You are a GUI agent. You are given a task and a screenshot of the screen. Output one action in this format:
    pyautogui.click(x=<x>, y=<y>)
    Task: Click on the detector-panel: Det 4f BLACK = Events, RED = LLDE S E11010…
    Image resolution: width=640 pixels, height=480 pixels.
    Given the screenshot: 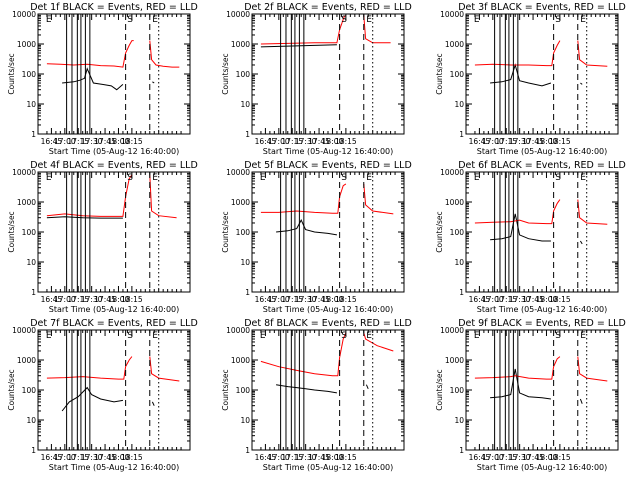 What is the action you would take?
    pyautogui.click(x=102, y=237)
    